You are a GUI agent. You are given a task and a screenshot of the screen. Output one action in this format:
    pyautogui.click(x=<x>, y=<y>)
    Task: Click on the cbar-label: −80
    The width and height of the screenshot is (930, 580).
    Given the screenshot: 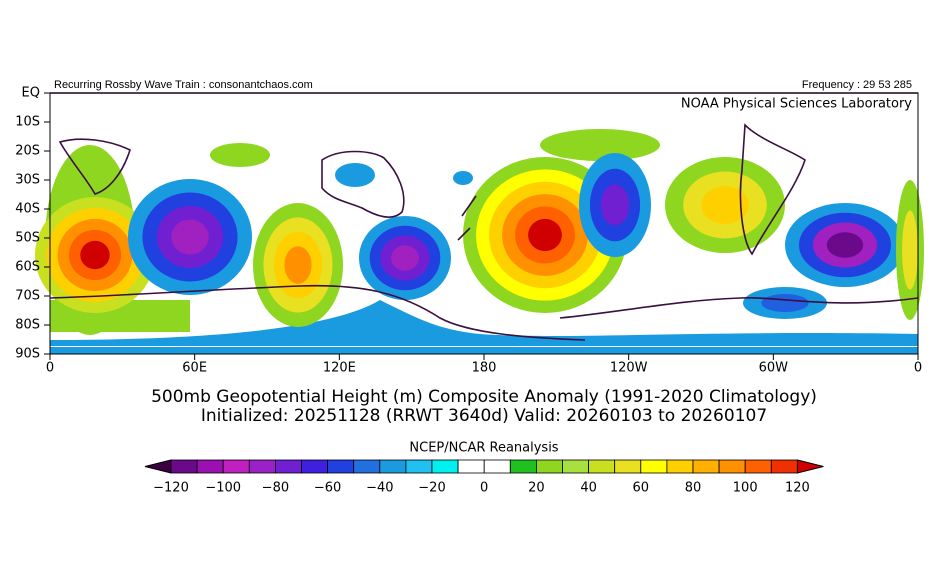 What is the action you would take?
    pyautogui.click(x=275, y=488)
    